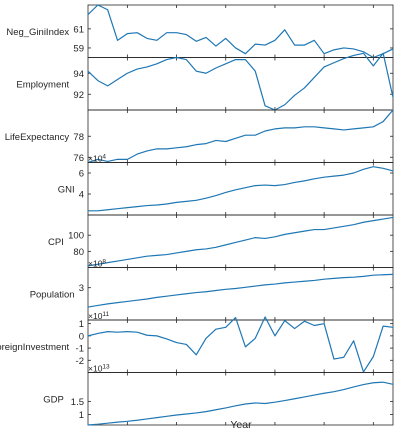 The height and width of the screenshot is (430, 405). What do you see at coordinates (81, 174) in the screenshot?
I see `y-tick-label: 6` at bounding box center [81, 174].